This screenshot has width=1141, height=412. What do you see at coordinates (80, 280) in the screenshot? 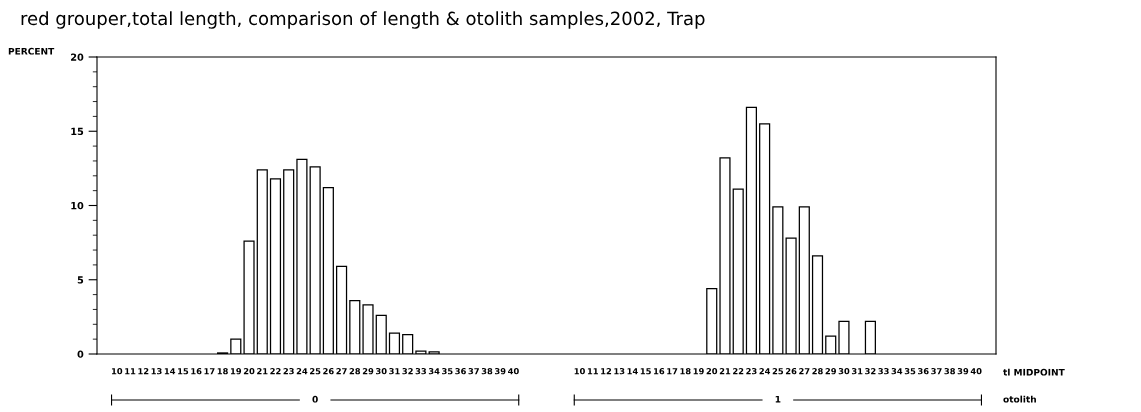
I see `y-tick-label: 5` at bounding box center [80, 280].